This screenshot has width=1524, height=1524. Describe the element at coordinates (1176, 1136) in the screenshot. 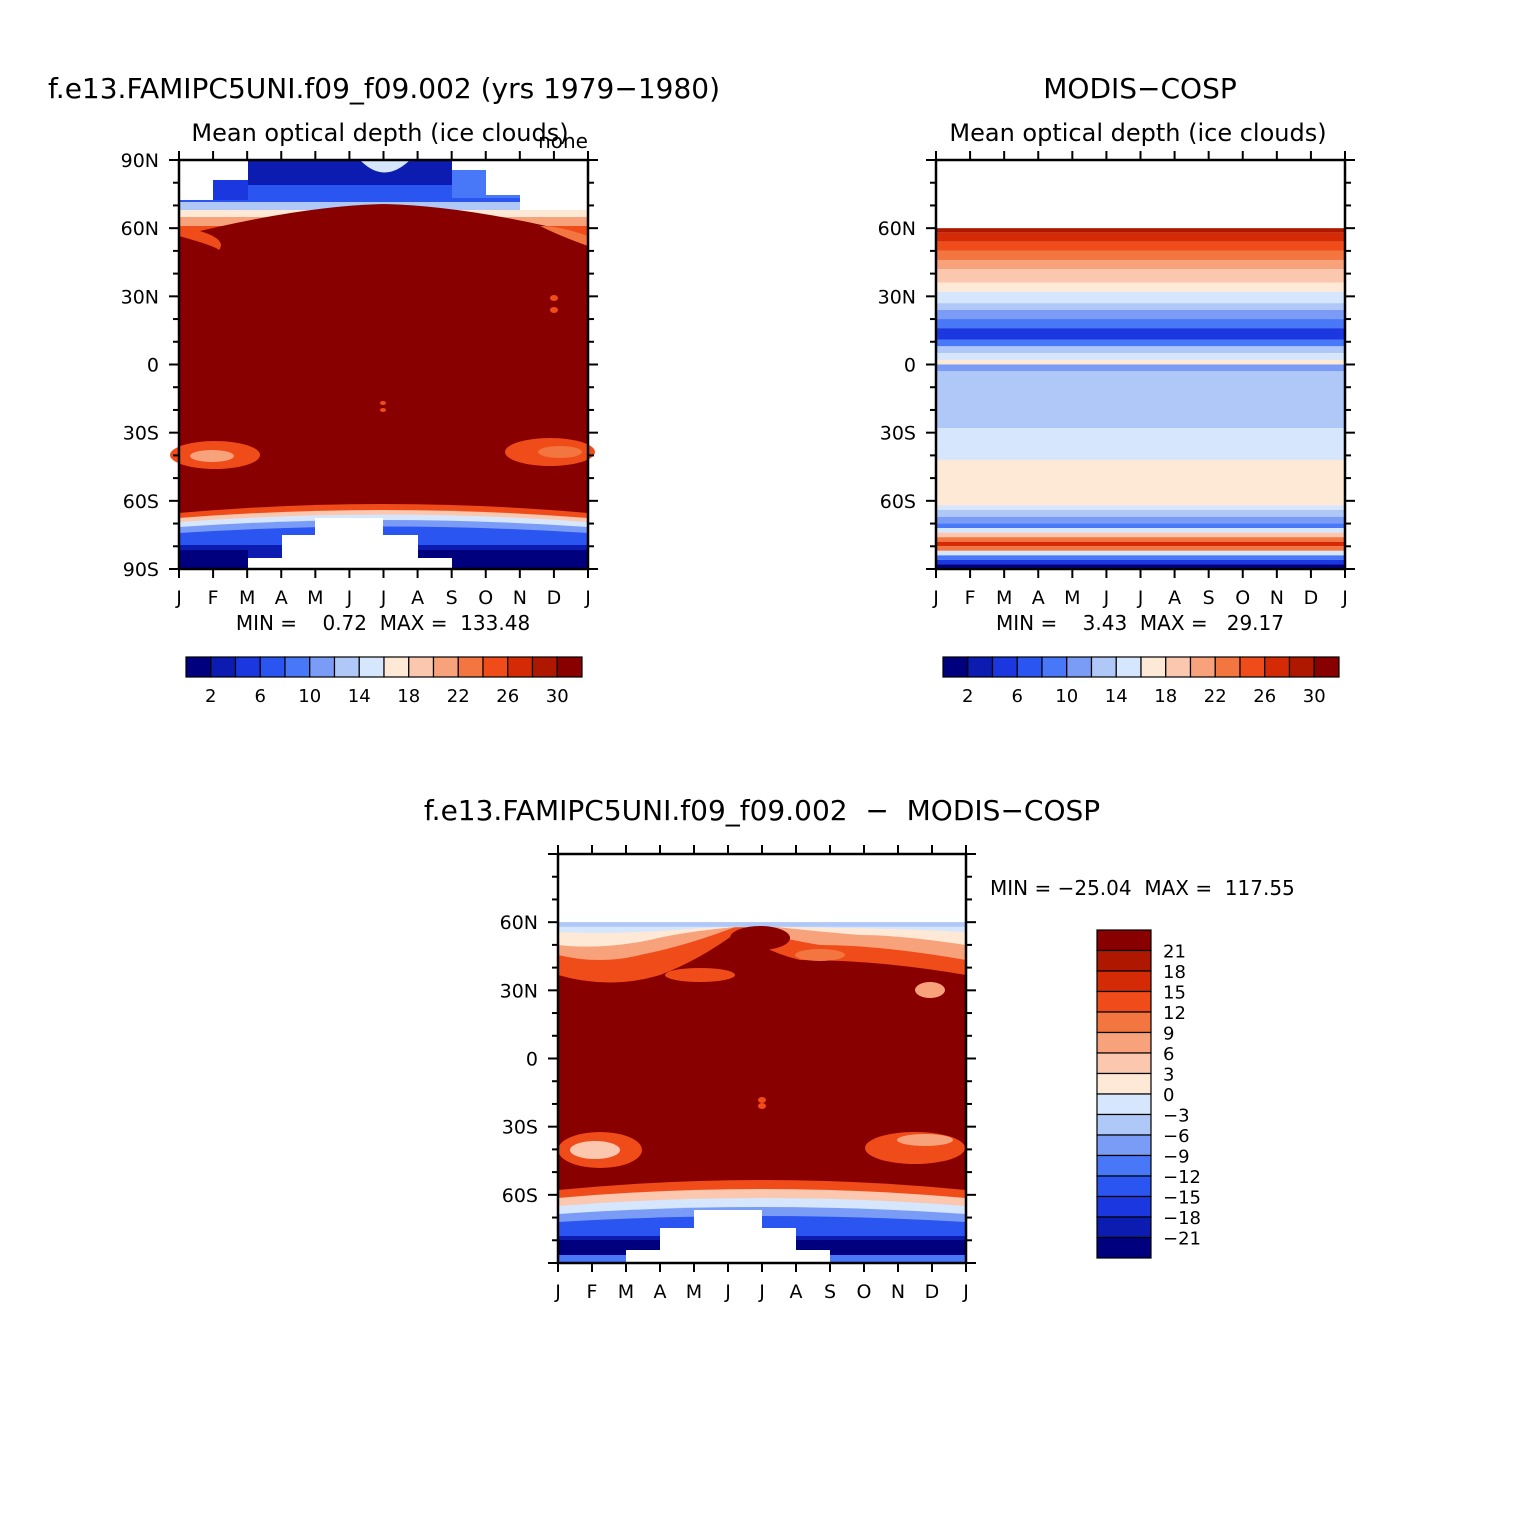

I see `colorbar-label: −6` at that location.